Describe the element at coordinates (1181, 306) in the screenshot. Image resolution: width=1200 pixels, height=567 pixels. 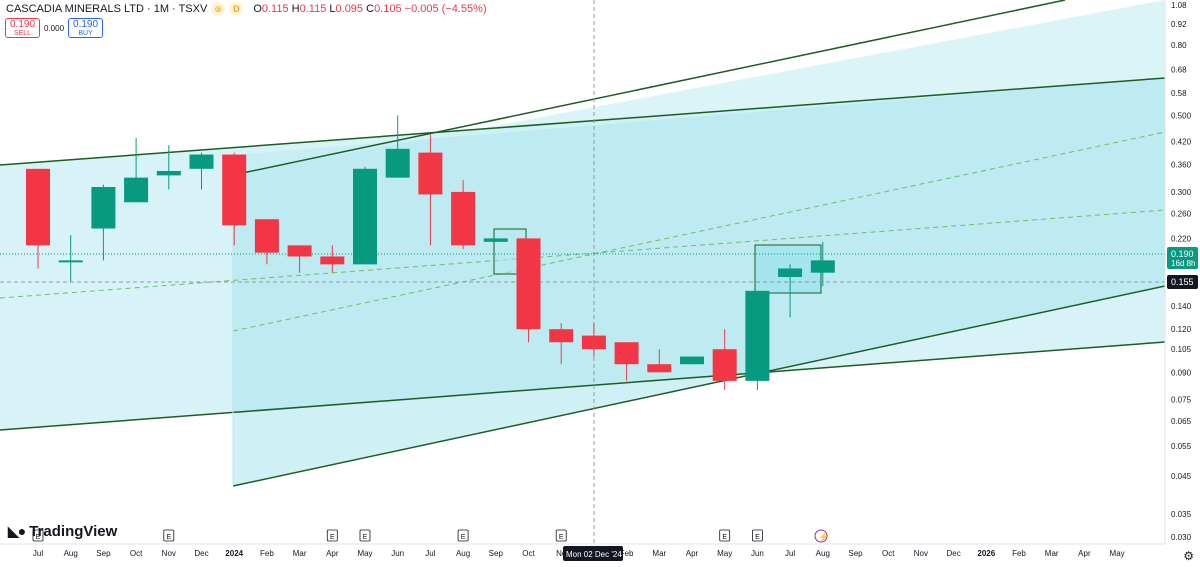
I see `price-tick-label: 0.140` at that location.